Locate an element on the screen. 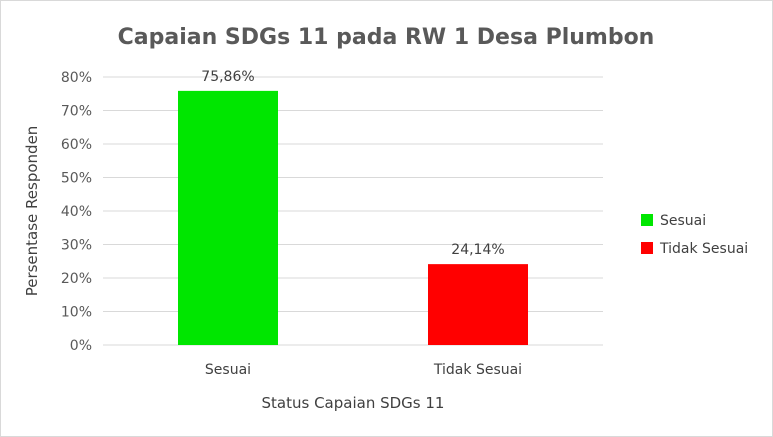  x-axis-categories: Sesuai Tidak Sesuai is located at coordinates (363, 370).